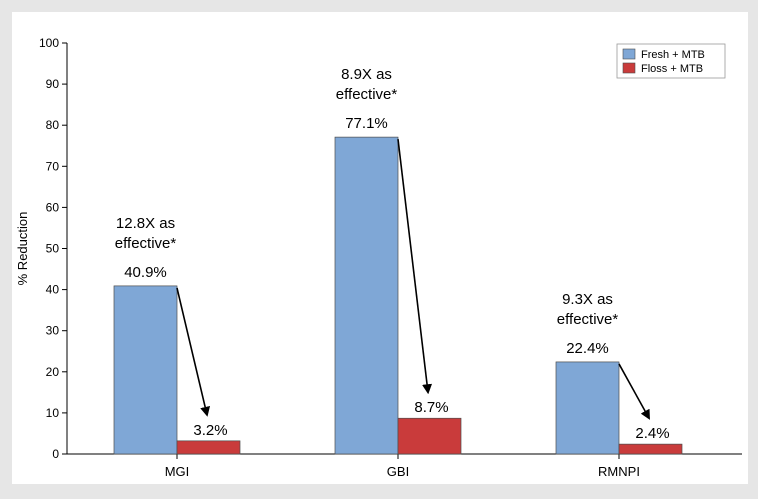  What do you see at coordinates (673, 55) in the screenshot?
I see `legend-label: Fresh + MTB` at bounding box center [673, 55].